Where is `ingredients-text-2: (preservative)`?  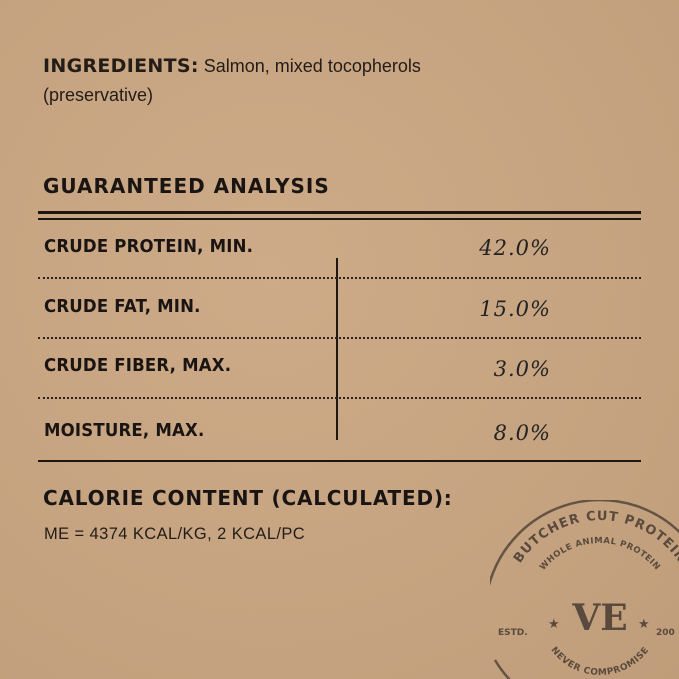
ingredients-text-2: (preservative) is located at coordinates (98, 95).